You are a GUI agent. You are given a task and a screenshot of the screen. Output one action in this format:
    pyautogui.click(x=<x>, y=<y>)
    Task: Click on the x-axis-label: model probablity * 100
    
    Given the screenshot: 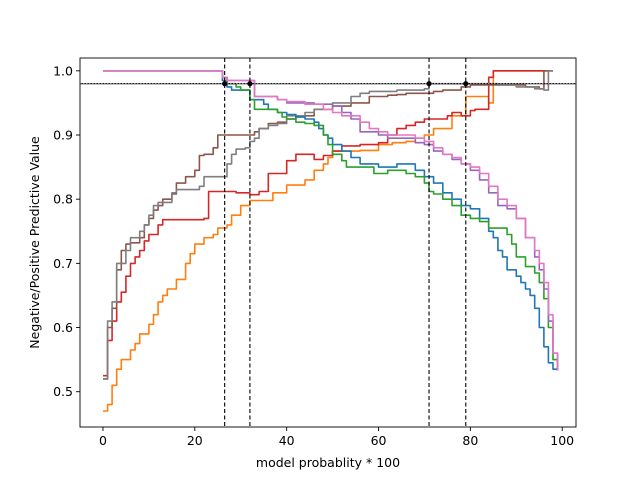 What is the action you would take?
    pyautogui.click(x=328, y=462)
    